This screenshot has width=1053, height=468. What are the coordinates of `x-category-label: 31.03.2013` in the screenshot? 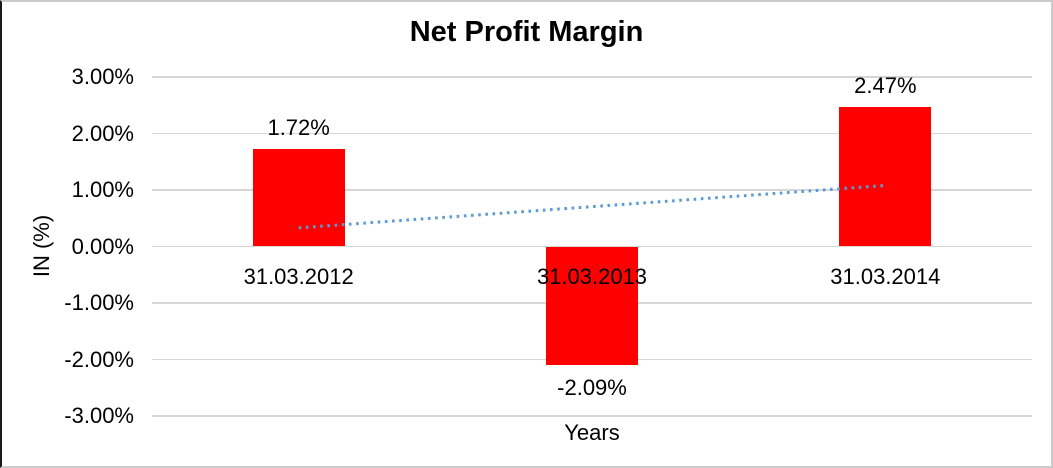 It's located at (592, 276).